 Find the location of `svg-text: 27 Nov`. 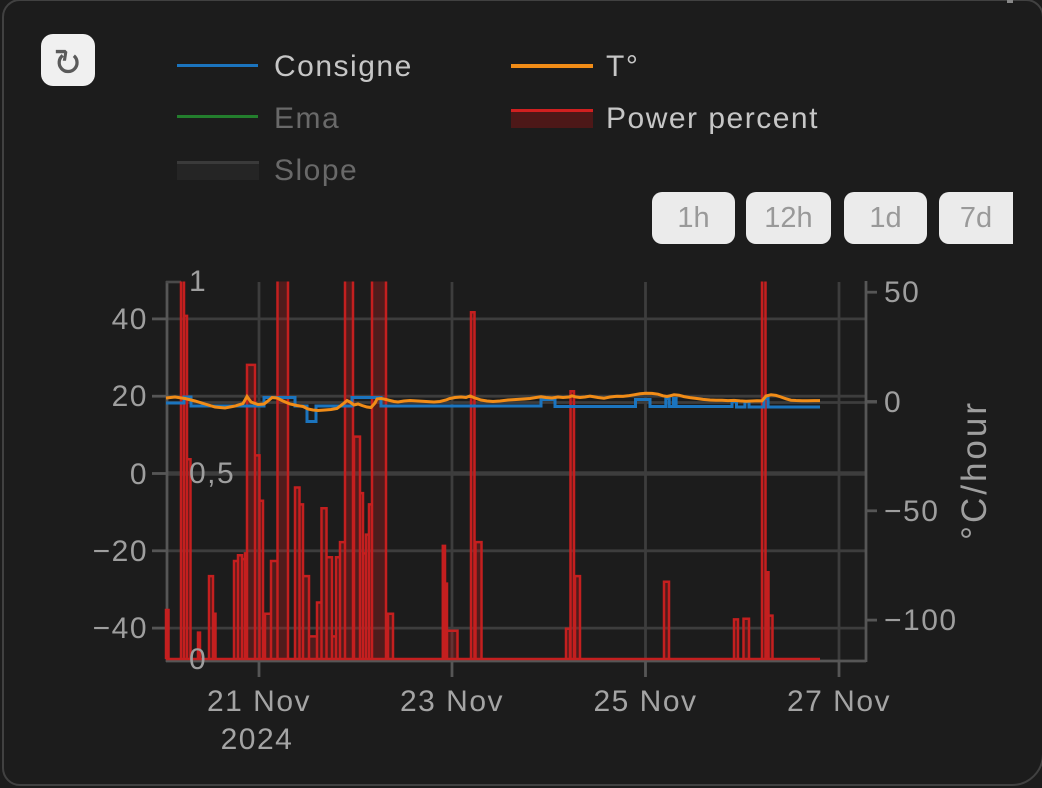

svg-text: 27 Nov is located at coordinates (839, 701).